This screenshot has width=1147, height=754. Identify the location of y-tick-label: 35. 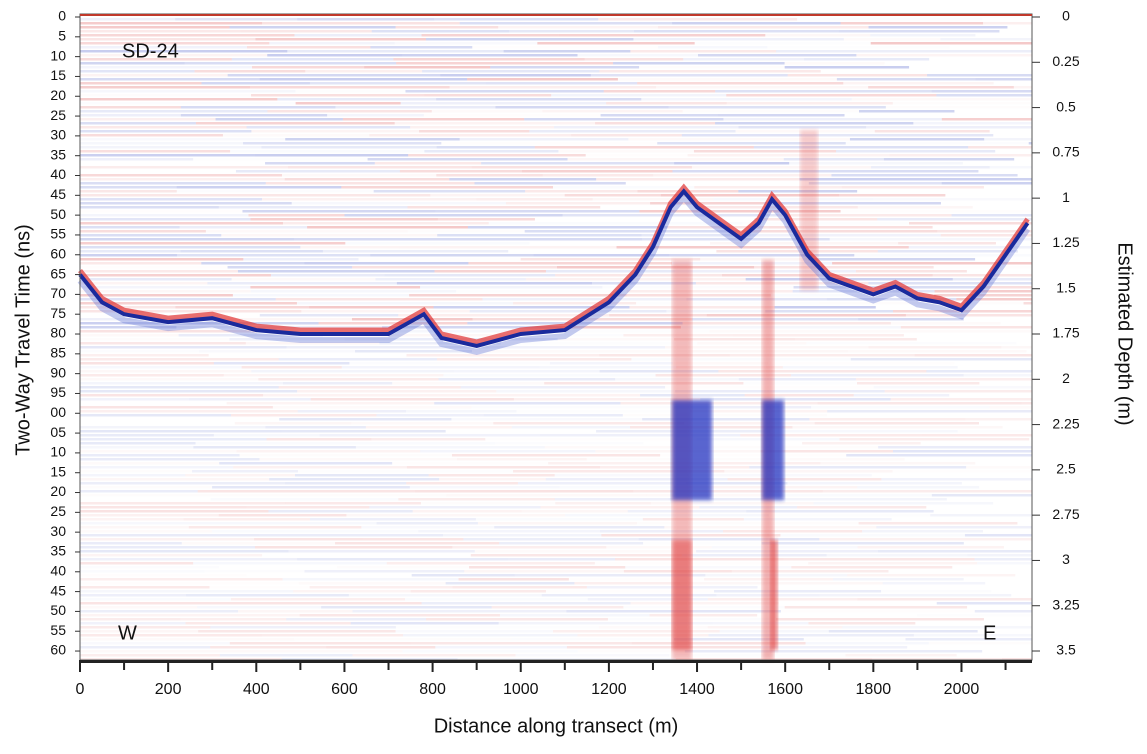
(58, 154).